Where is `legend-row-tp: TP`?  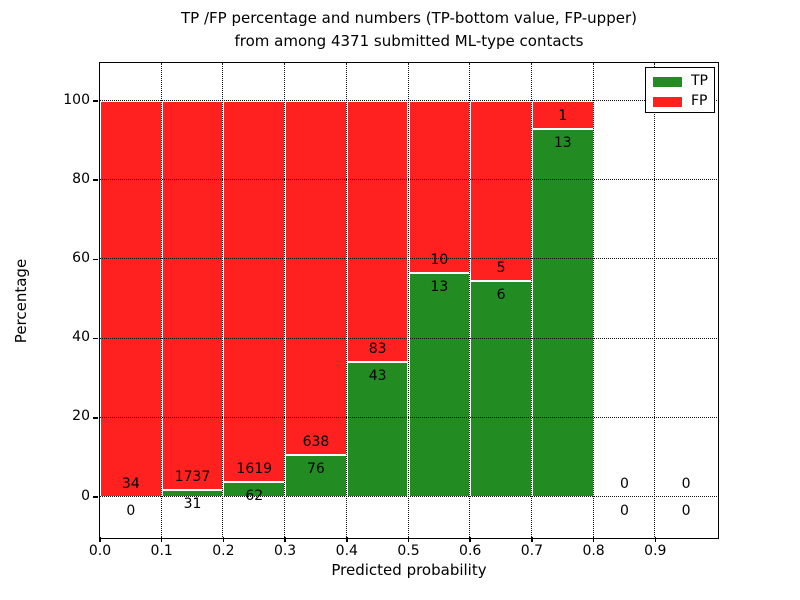
legend-row-tp: TP is located at coordinates (680, 81).